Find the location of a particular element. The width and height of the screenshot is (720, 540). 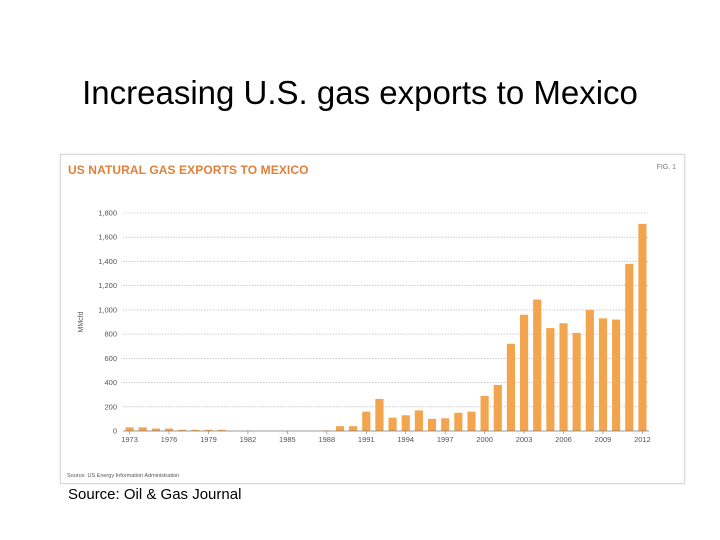

x-tick-label: 2012 is located at coordinates (642, 439).